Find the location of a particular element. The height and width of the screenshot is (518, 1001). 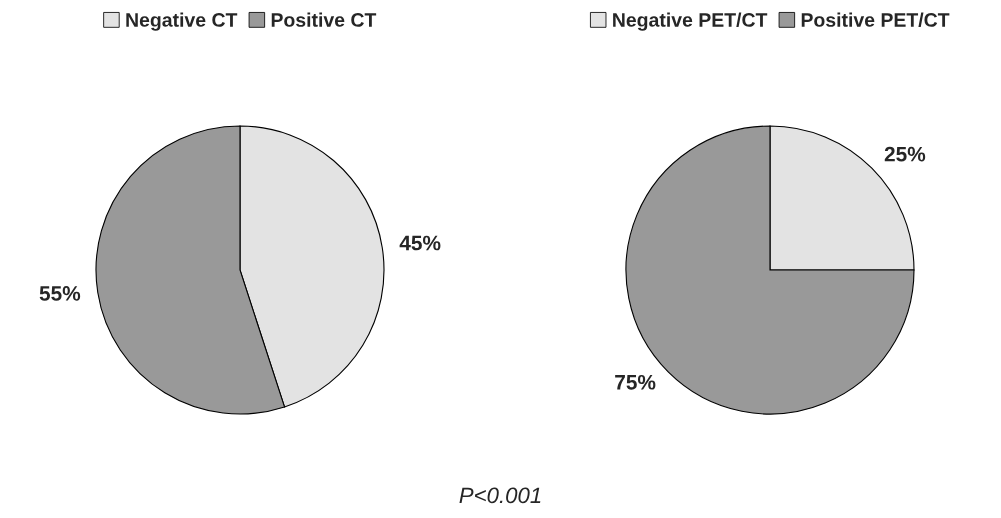

legend-label: Positive PET/CT is located at coordinates (875, 20).